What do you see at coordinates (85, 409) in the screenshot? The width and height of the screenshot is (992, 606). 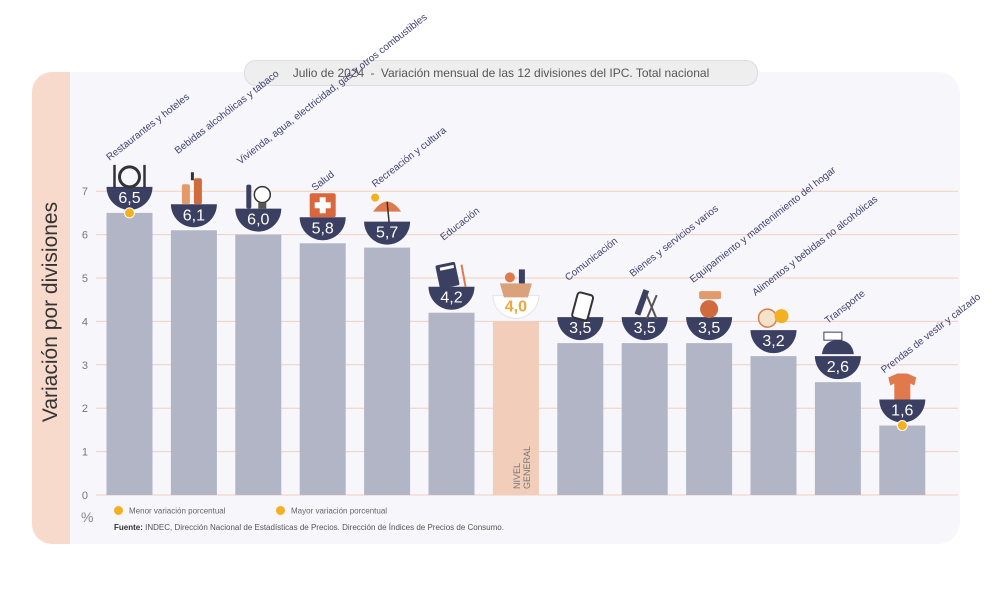 I see `y-tick-label: 2` at bounding box center [85, 409].